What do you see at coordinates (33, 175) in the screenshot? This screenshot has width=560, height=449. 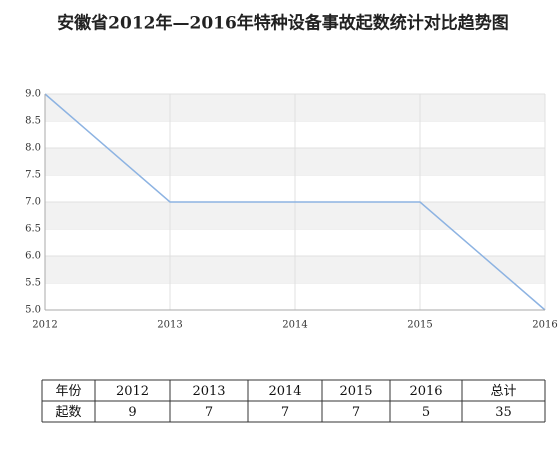 I see `y-tick-label: 7.5` at bounding box center [33, 175].